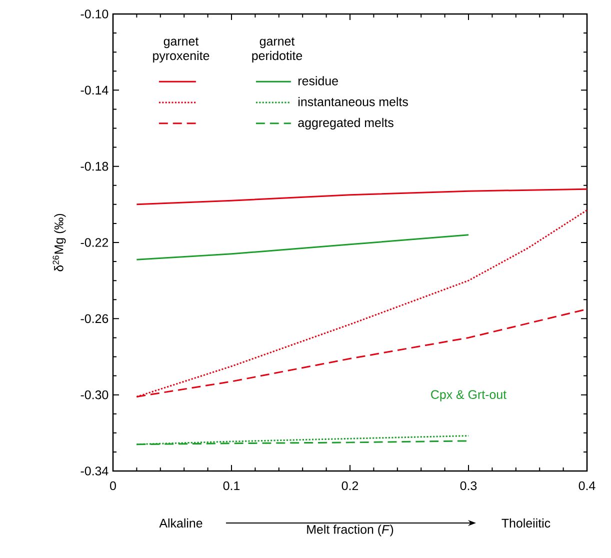 This screenshot has height=558, width=611. What do you see at coordinates (350, 530) in the screenshot?
I see `x-axis-title: Melt fraction (F)` at bounding box center [350, 530].